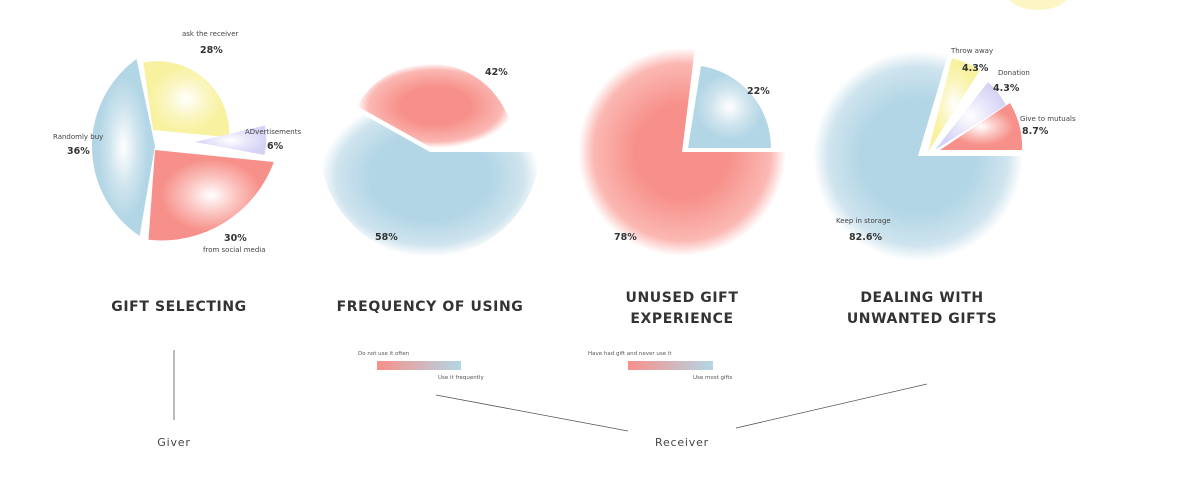 The height and width of the screenshot is (487, 1180). I want to click on slice-randomly-buy, so click(123, 147).